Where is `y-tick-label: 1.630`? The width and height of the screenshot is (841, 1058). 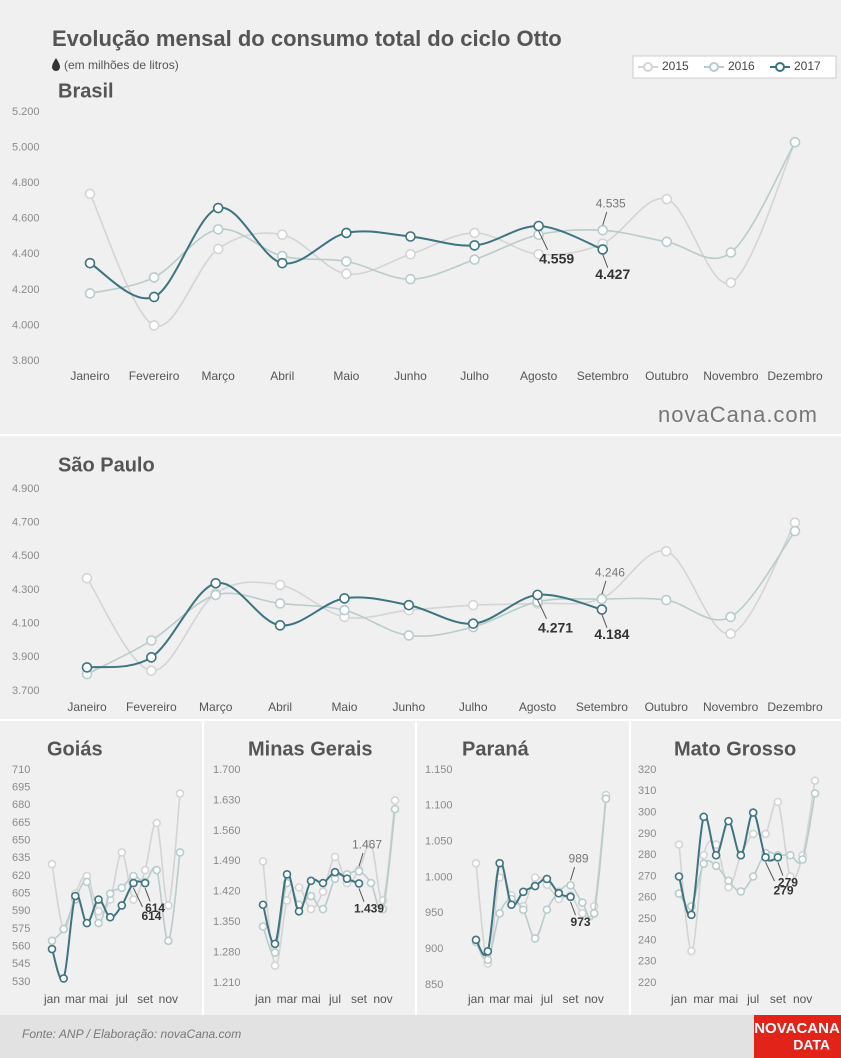
y-tick-label: 1.630 is located at coordinates (227, 800).